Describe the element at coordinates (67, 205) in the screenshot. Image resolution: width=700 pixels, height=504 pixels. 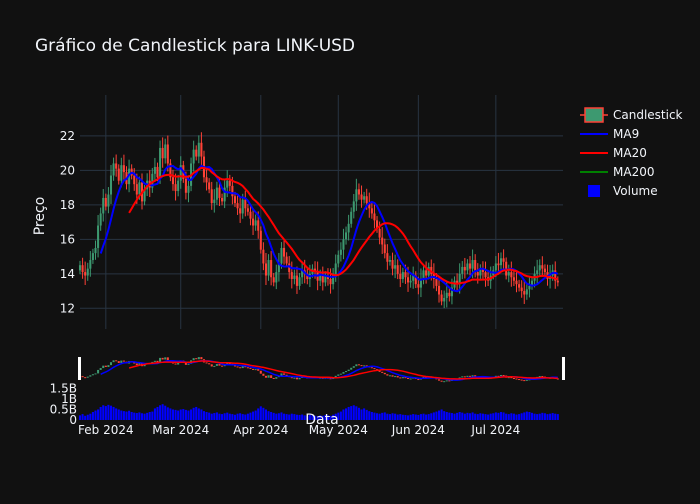
I see `y-tick-label: 18` at that location.